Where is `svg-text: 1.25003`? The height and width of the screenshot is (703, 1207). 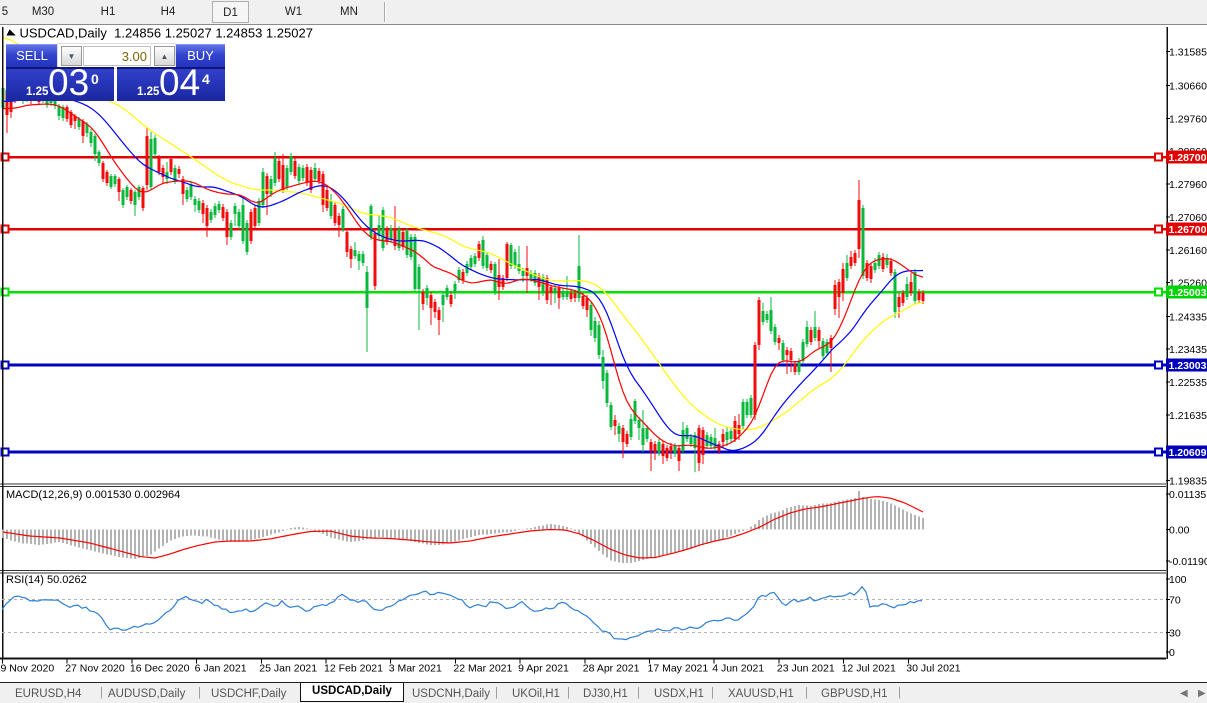
svg-text: 1.25003 is located at coordinates (1188, 293).